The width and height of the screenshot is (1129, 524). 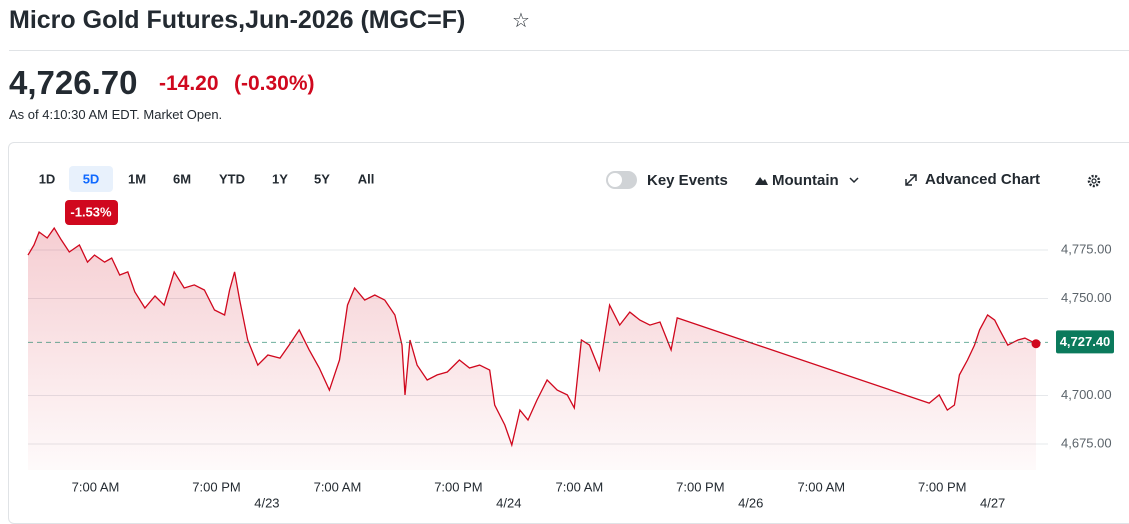 What do you see at coordinates (47, 178) in the screenshot?
I see `range-button: 1D` at bounding box center [47, 178].